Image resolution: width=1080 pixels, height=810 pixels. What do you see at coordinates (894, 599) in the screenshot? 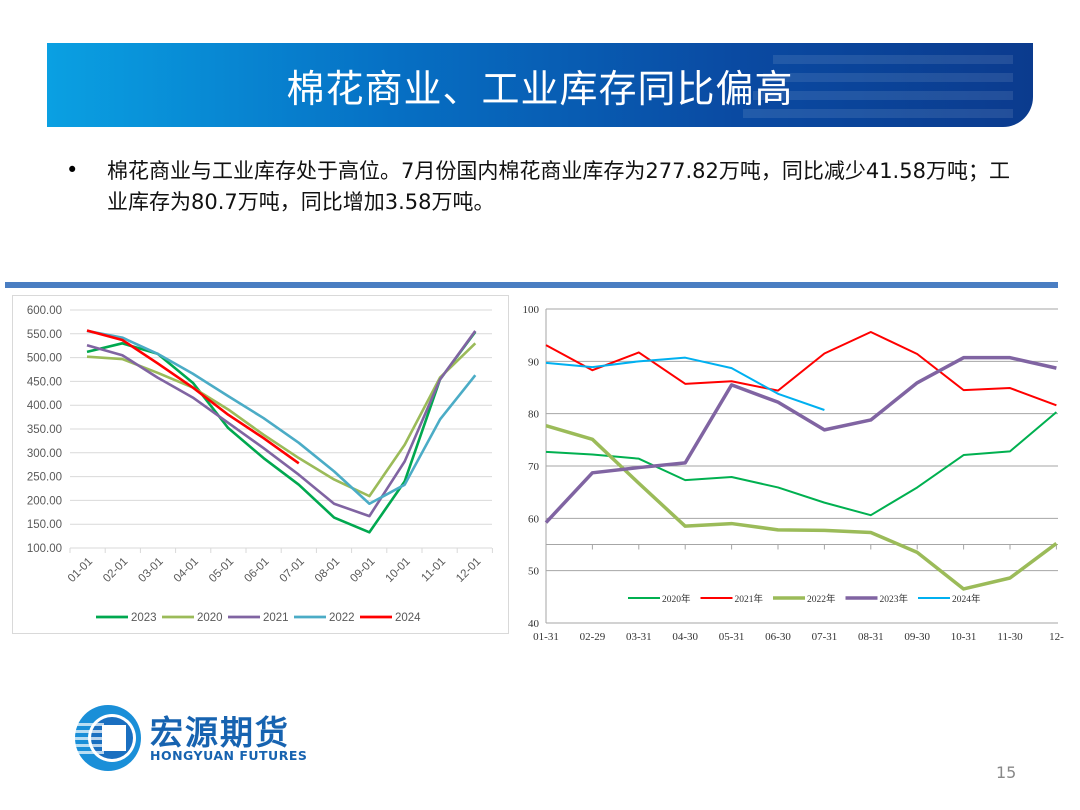
I see `legend-label-2023年: 2023年` at bounding box center [894, 599].